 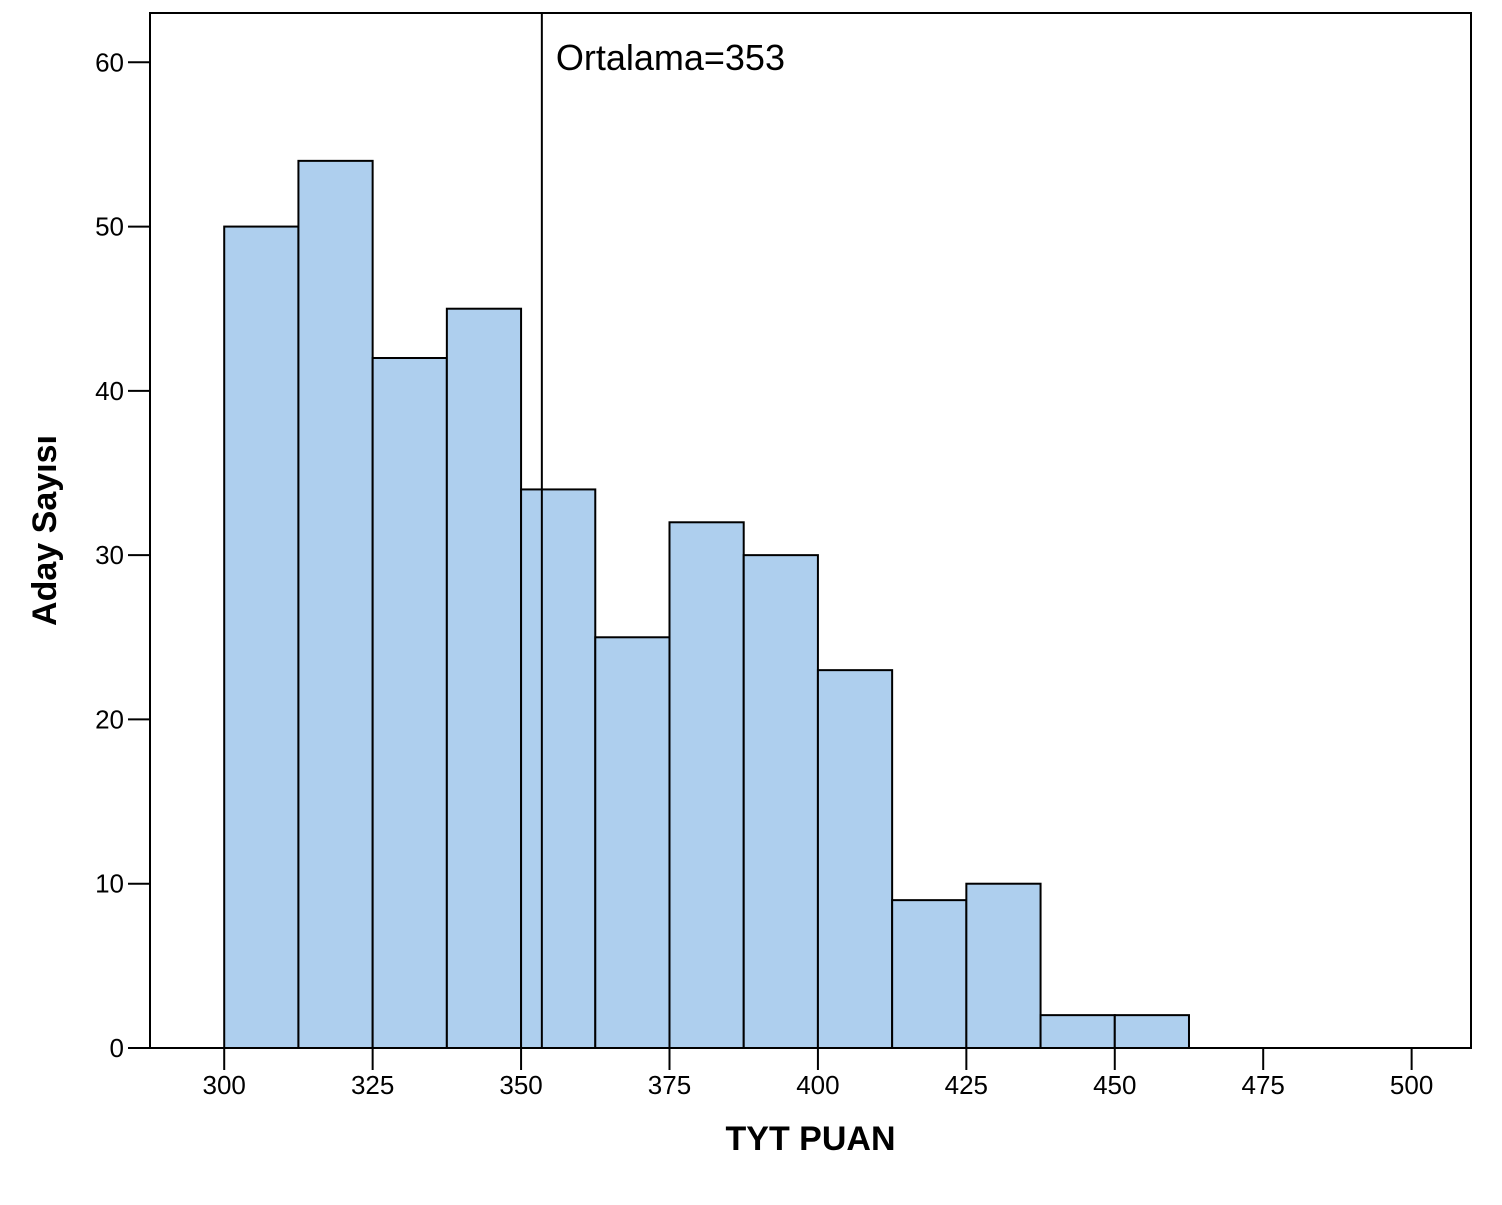 What do you see at coordinates (811, 1139) in the screenshot?
I see `x-axis-title: TYT PUAN` at bounding box center [811, 1139].